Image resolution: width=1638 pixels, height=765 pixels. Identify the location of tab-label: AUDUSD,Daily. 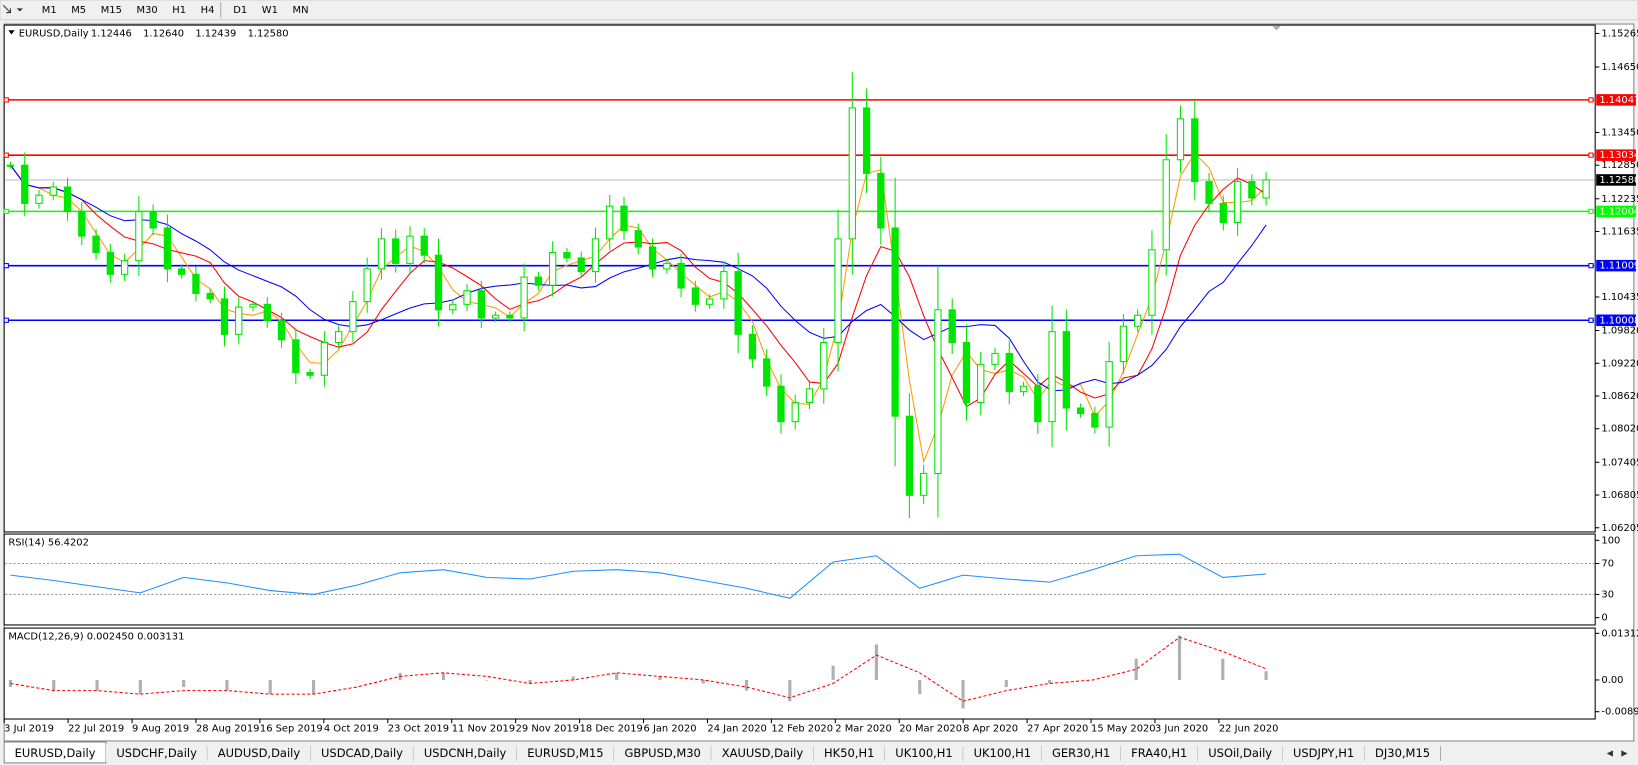
(259, 753).